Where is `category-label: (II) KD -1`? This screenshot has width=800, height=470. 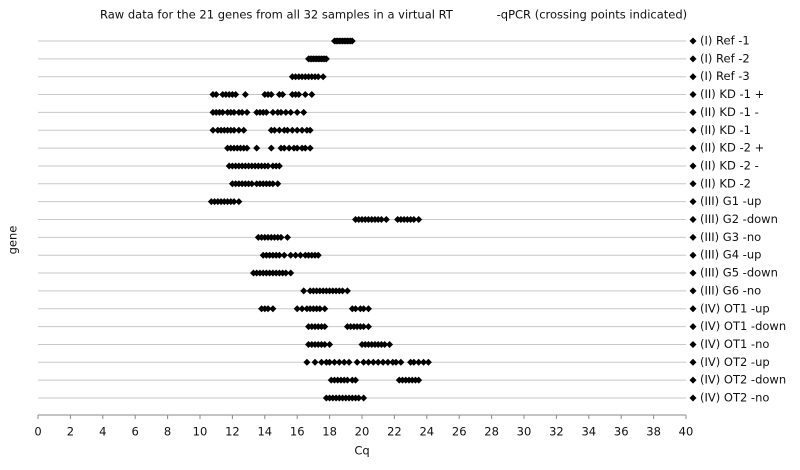 category-label: (II) KD -1 is located at coordinates (725, 130).